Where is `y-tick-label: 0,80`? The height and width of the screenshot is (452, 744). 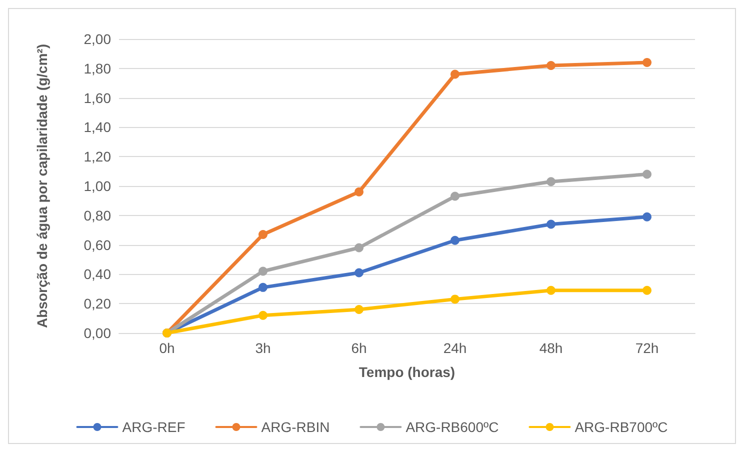 y-tick-label: 0,80 is located at coordinates (98, 215).